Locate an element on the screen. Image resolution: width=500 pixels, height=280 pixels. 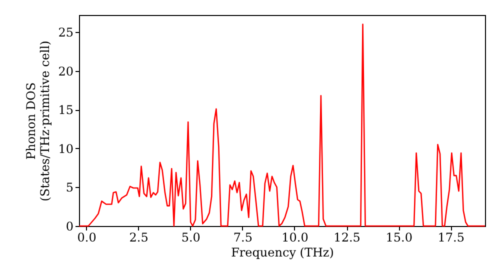
x-tick-label: 12.5 is located at coordinates (347, 237).